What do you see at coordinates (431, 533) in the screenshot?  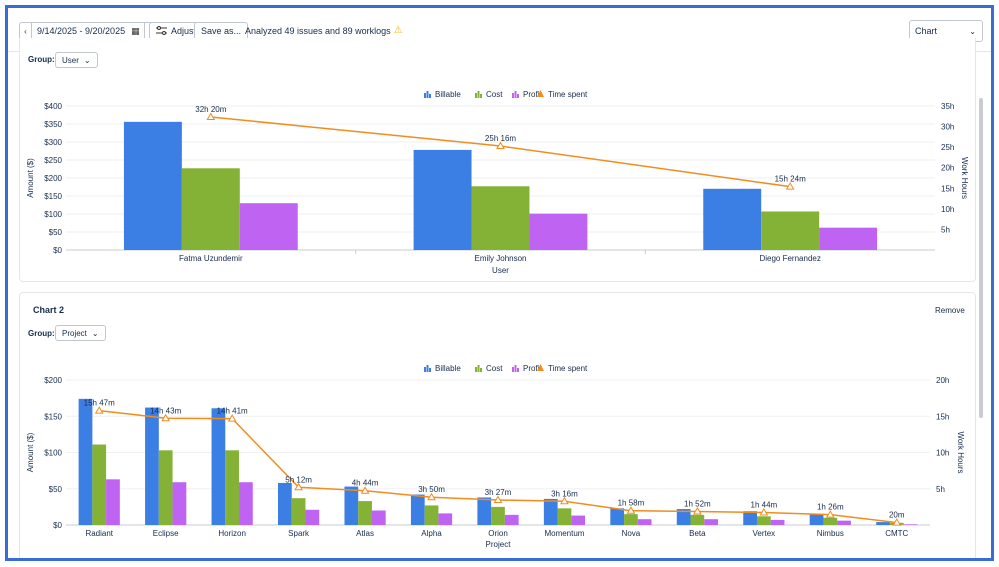 I see `x-tick-label: Alpha` at bounding box center [431, 533].